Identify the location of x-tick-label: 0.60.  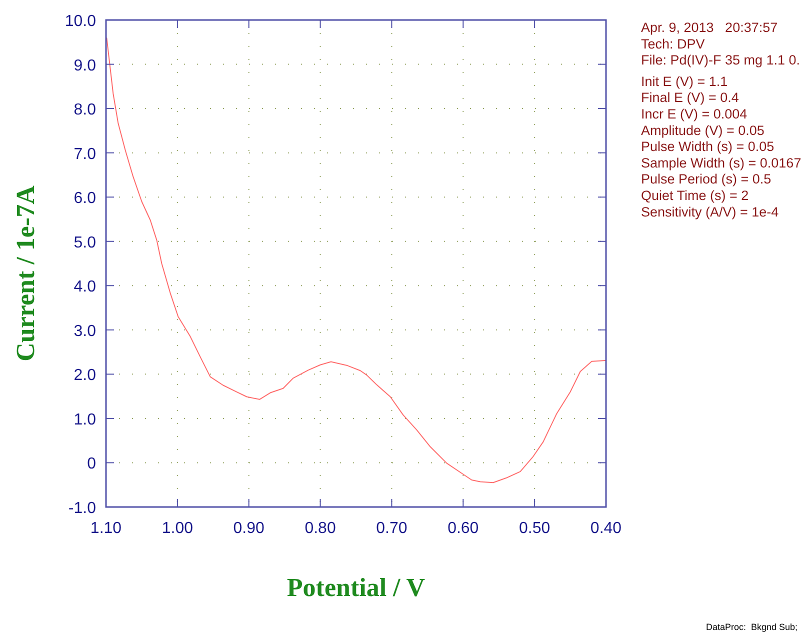
(463, 528).